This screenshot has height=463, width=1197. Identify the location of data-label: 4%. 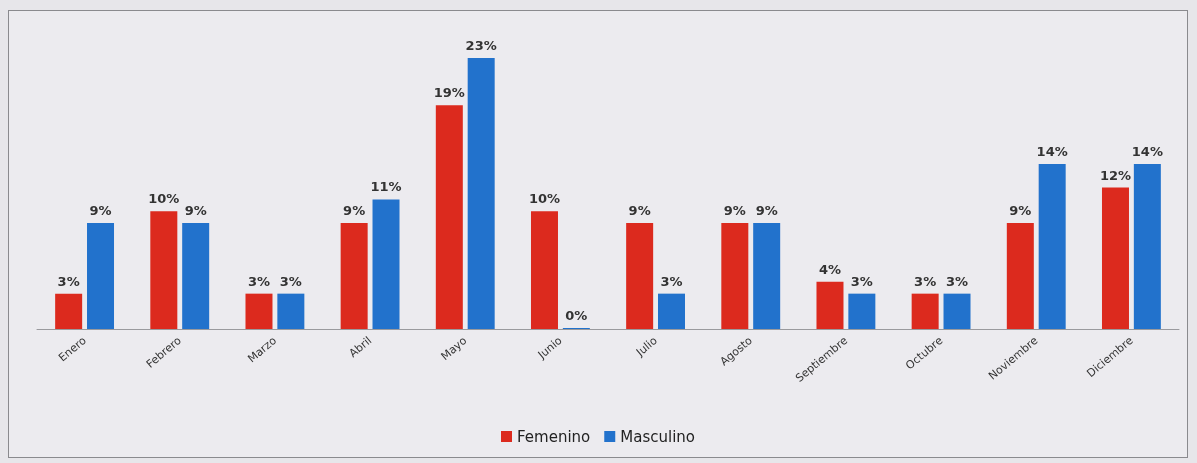
(830, 269).